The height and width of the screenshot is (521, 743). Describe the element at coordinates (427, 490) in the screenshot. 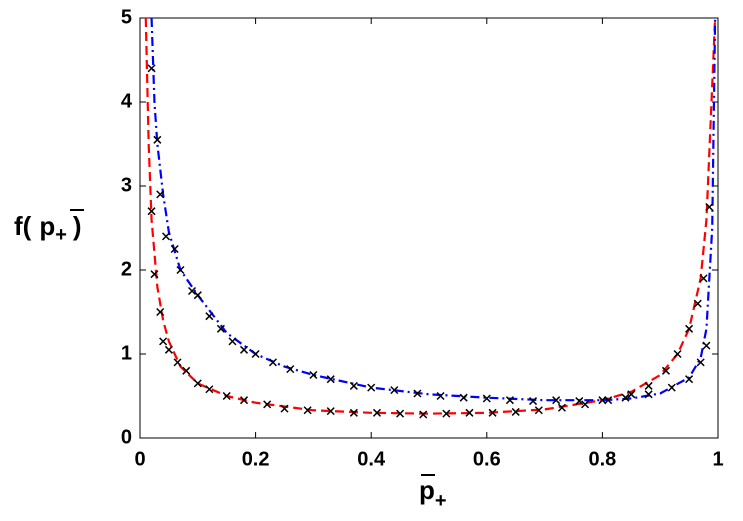

I see `x-label-part: p` at that location.